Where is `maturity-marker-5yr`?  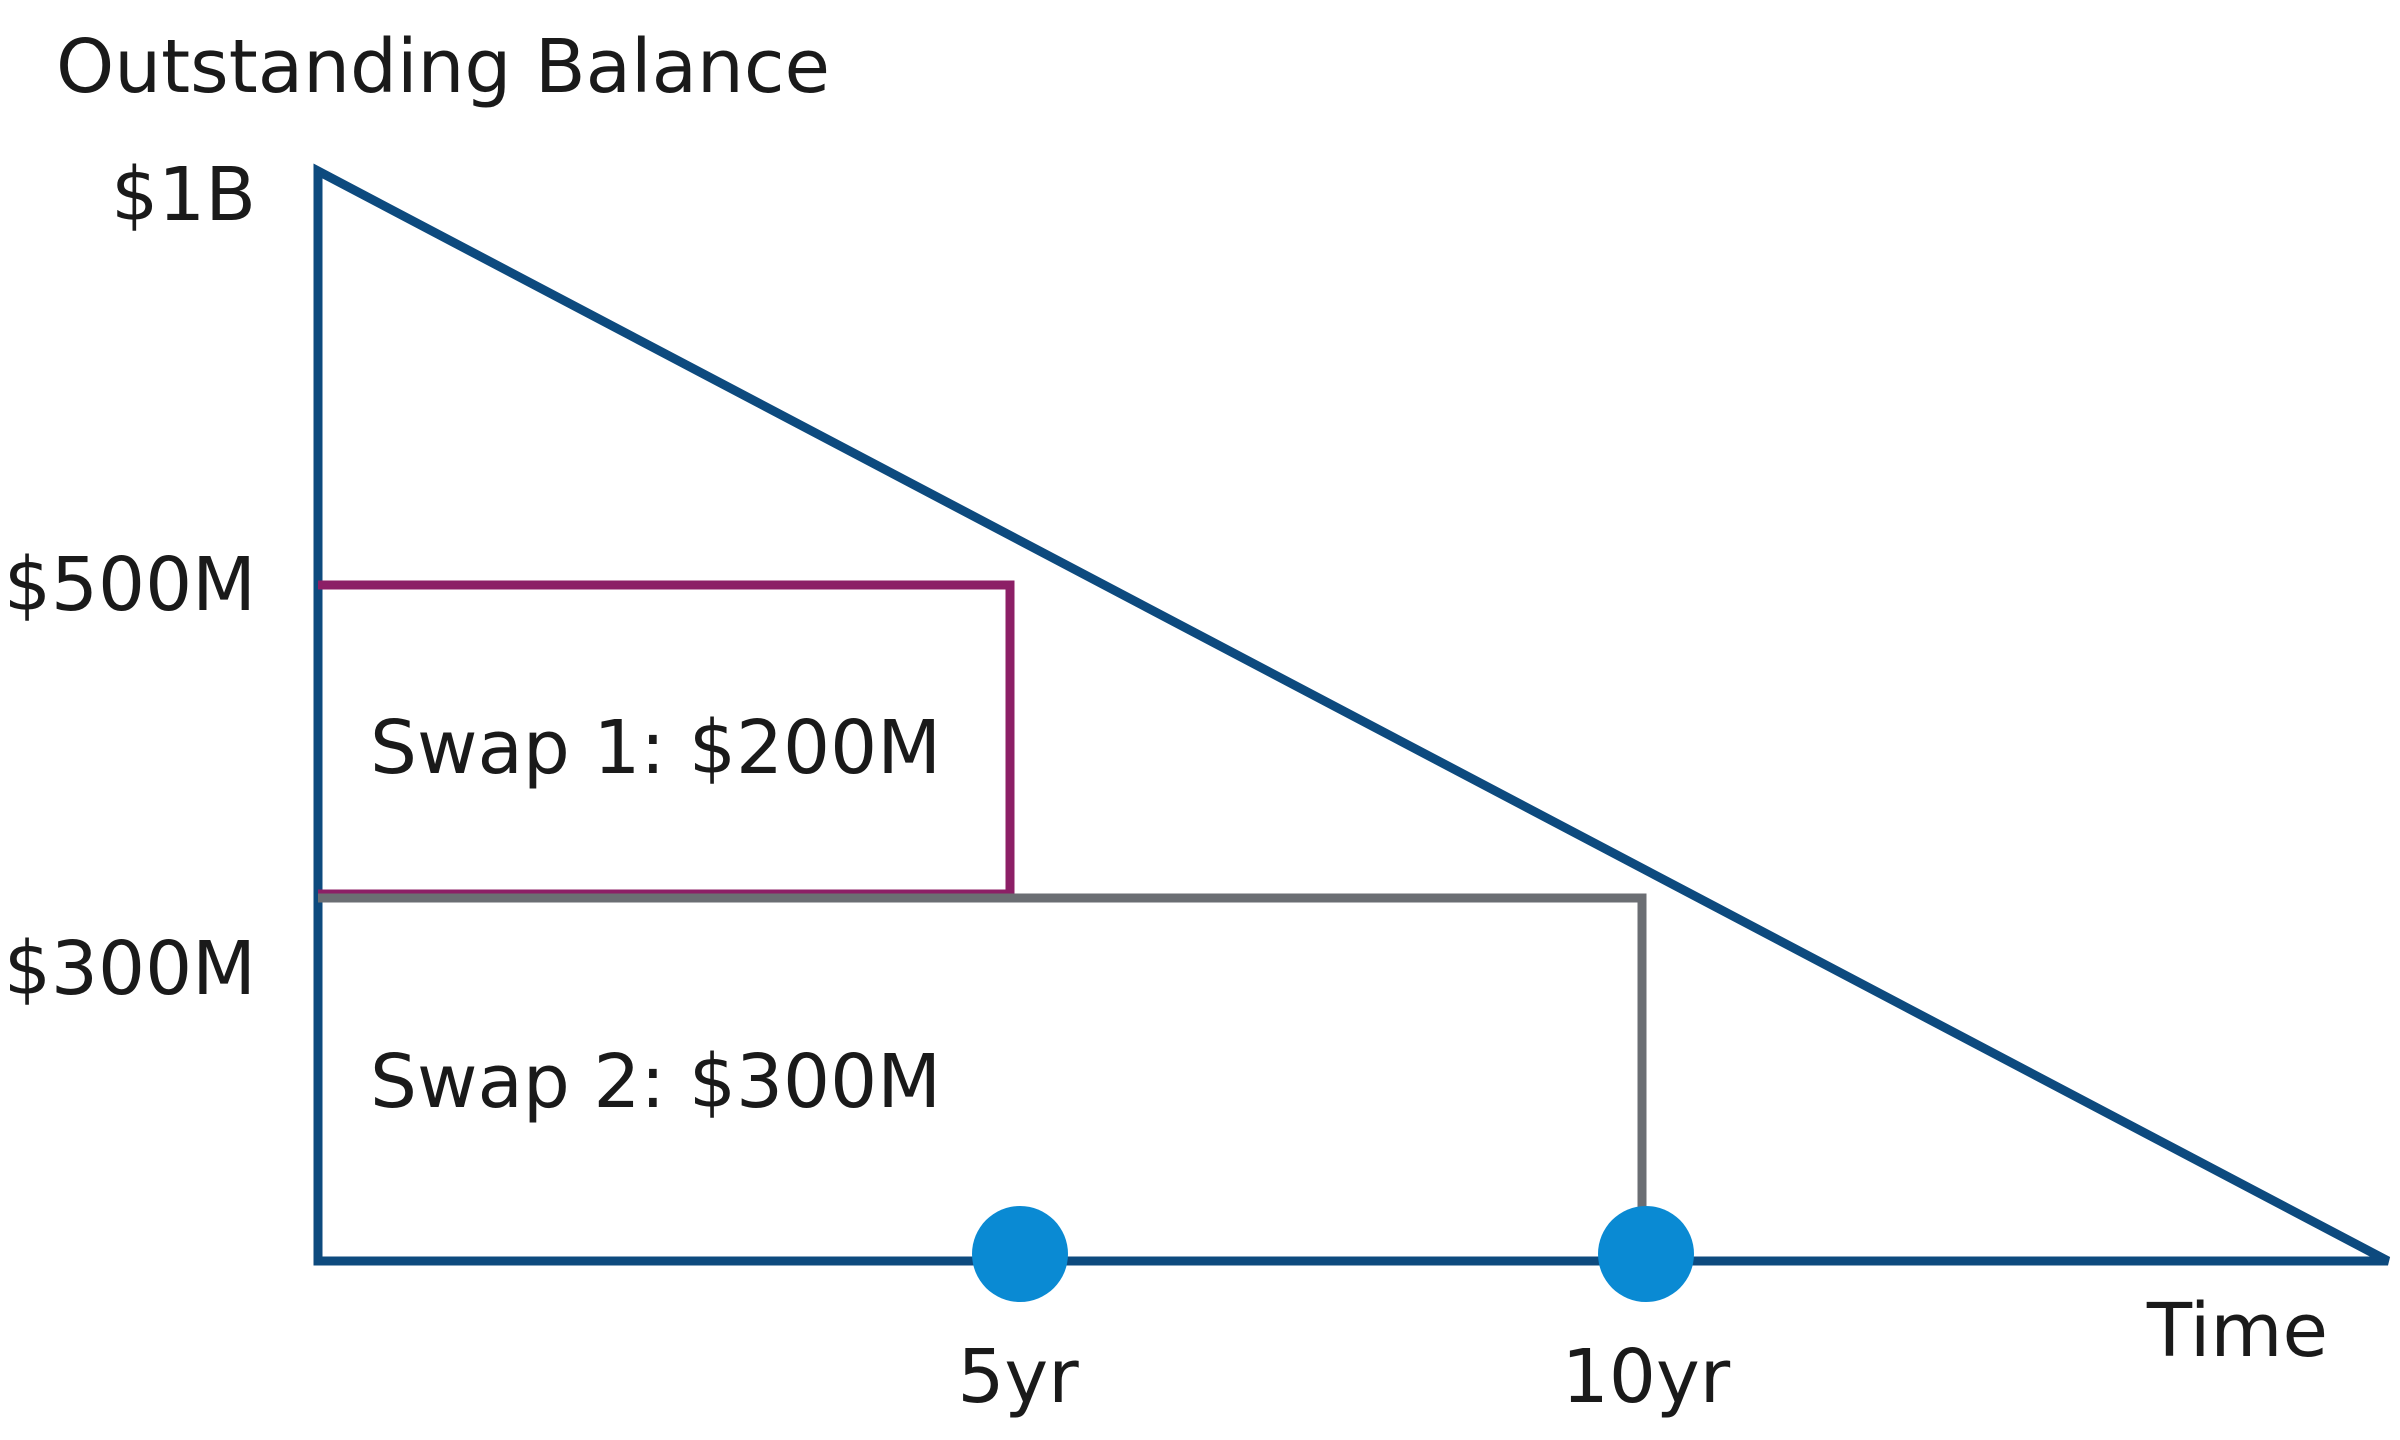 maturity-marker-5yr is located at coordinates (1020, 1254).